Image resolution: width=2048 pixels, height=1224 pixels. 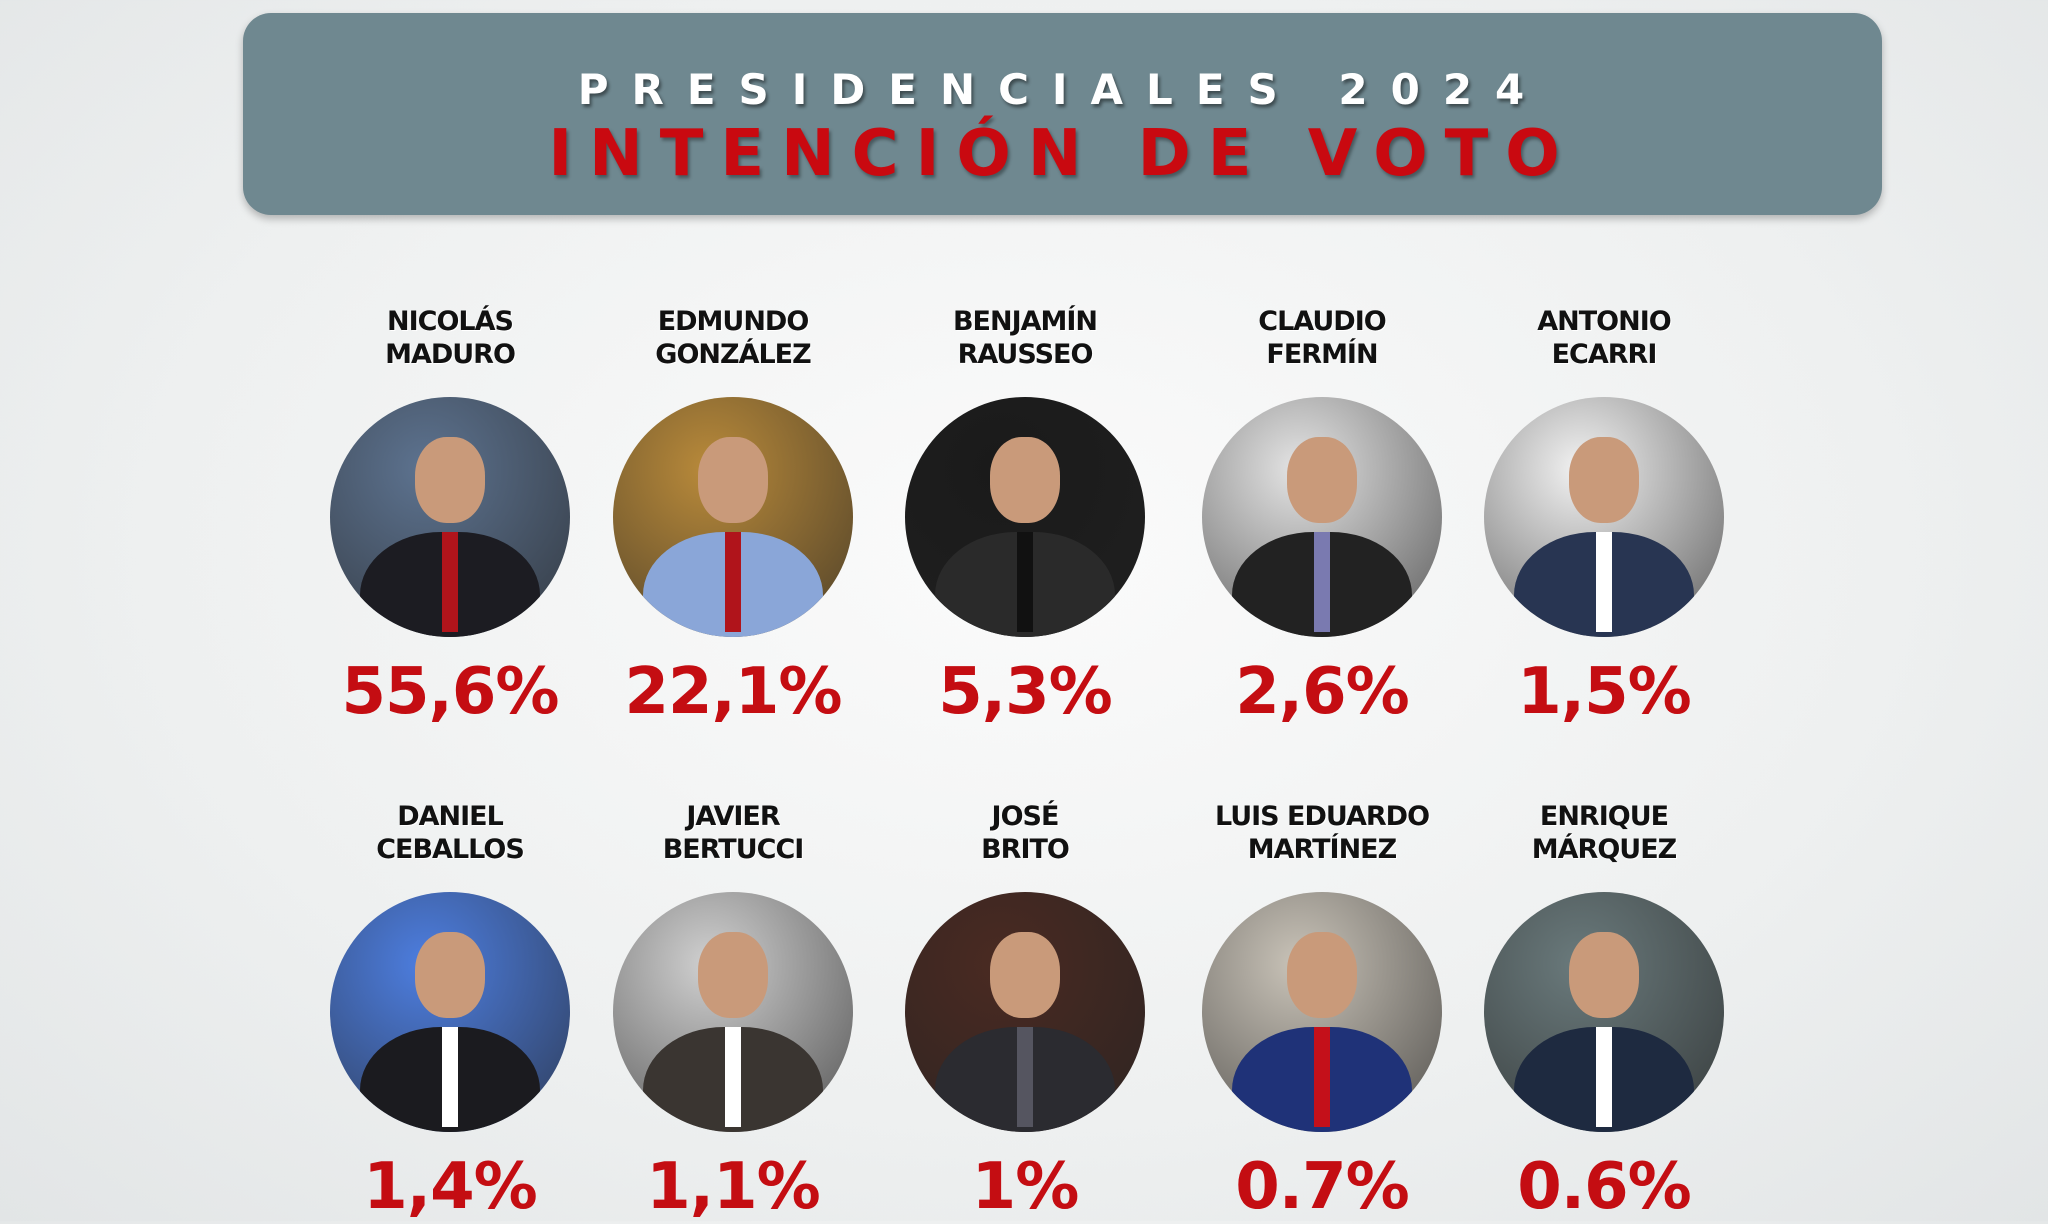 What do you see at coordinates (733, 692) in the screenshot?
I see `vote-percentage: 22,1%` at bounding box center [733, 692].